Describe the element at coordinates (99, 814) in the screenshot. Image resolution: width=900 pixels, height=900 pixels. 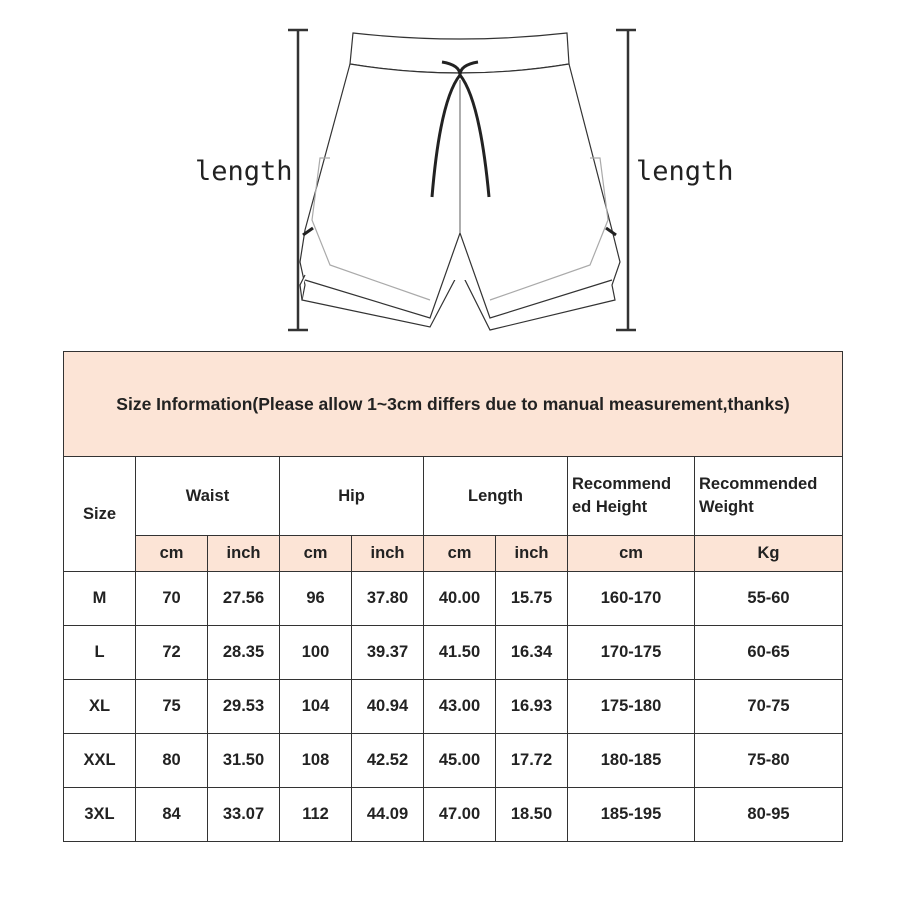
I see `size-cell: 3XL` at that location.